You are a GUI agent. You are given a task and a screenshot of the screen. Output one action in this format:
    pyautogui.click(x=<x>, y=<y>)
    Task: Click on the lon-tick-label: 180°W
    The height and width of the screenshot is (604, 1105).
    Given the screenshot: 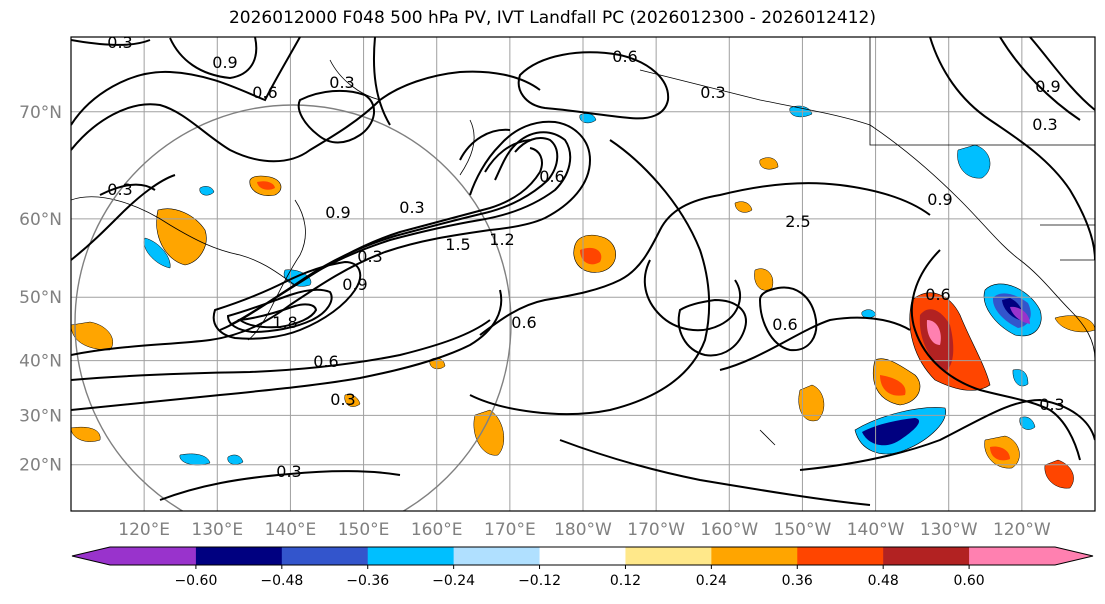 What is the action you would take?
    pyautogui.click(x=583, y=530)
    